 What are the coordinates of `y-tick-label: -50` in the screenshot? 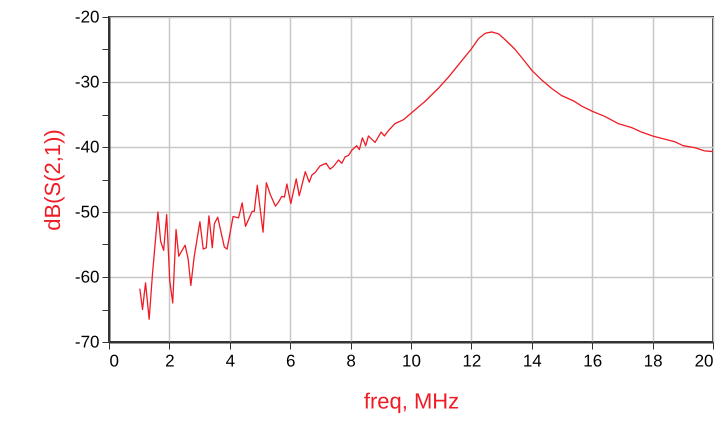 It's located at (87, 212).